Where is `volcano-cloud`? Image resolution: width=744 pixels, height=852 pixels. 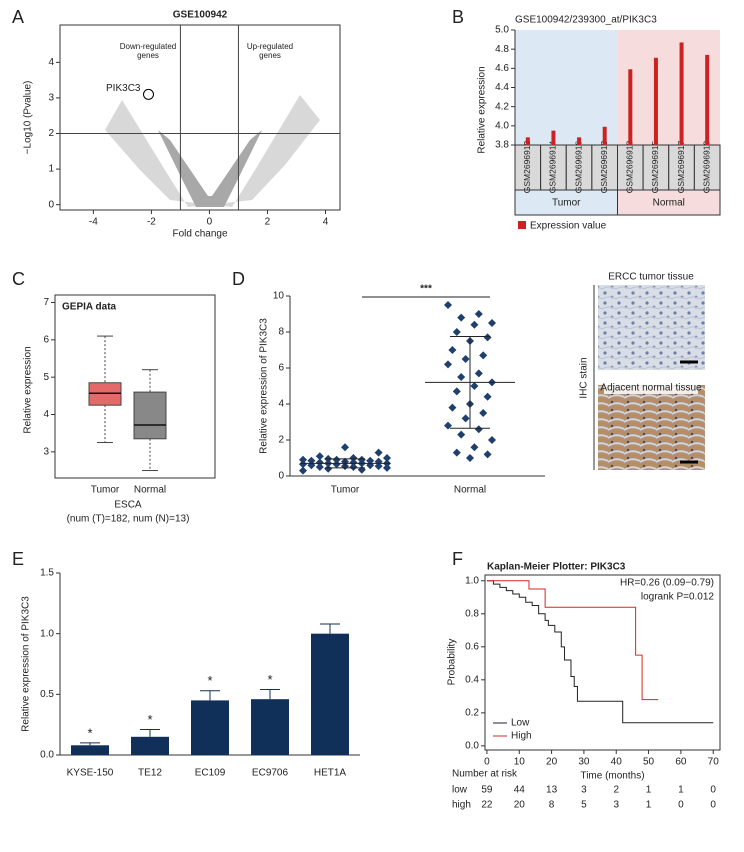
volcano-cloud is located at coordinates (212, 151).